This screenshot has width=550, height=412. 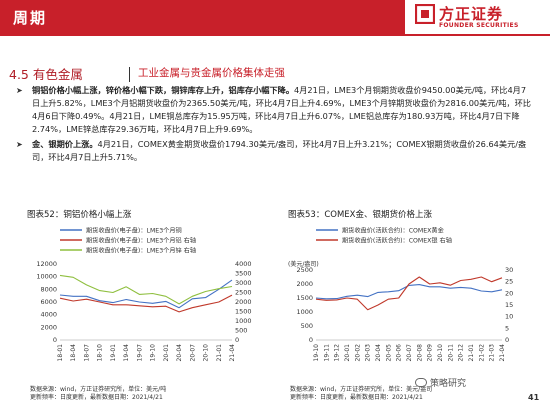 I want to click on y-right-tick-label: 4000, so click(x=243, y=264).